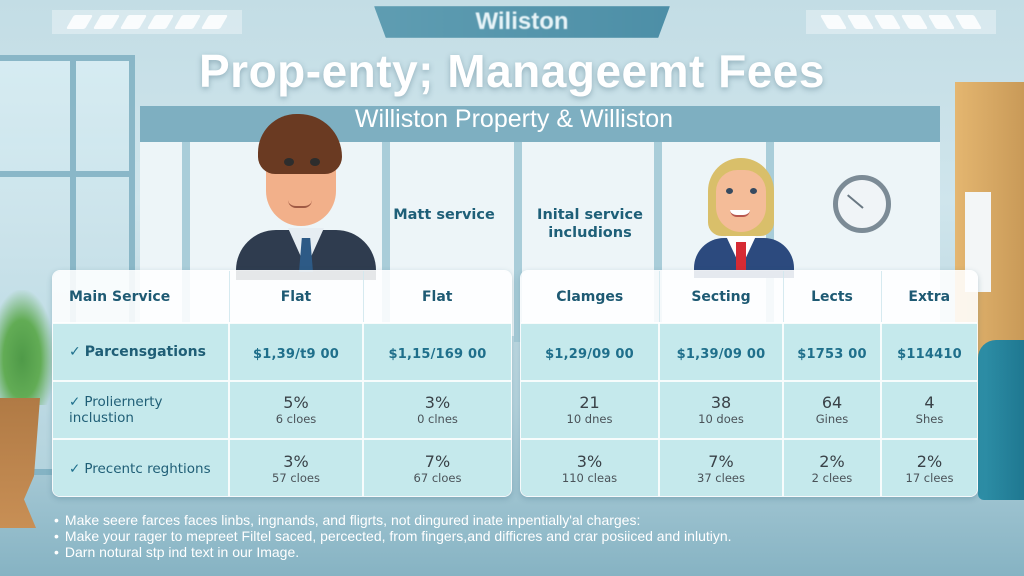 Image resolution: width=1024 pixels, height=576 pixels. I want to click on price-cell: $1753 00, so click(832, 351).